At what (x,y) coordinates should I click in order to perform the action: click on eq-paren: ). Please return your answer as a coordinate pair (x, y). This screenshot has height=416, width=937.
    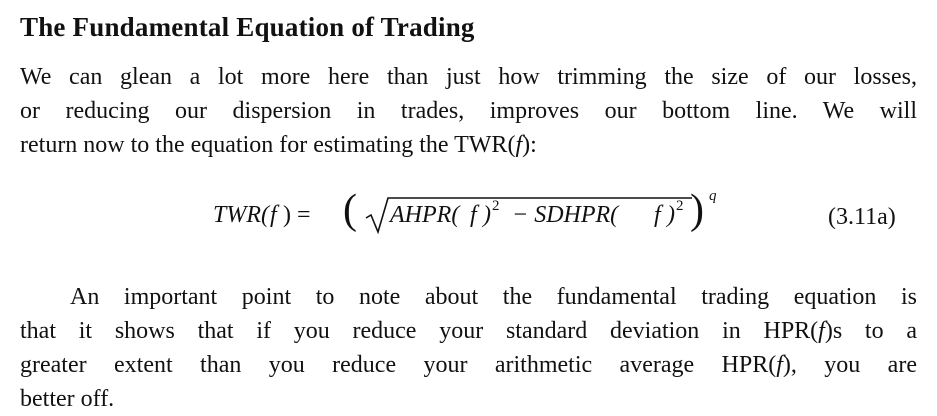
    Looking at the image, I should click on (697, 210).